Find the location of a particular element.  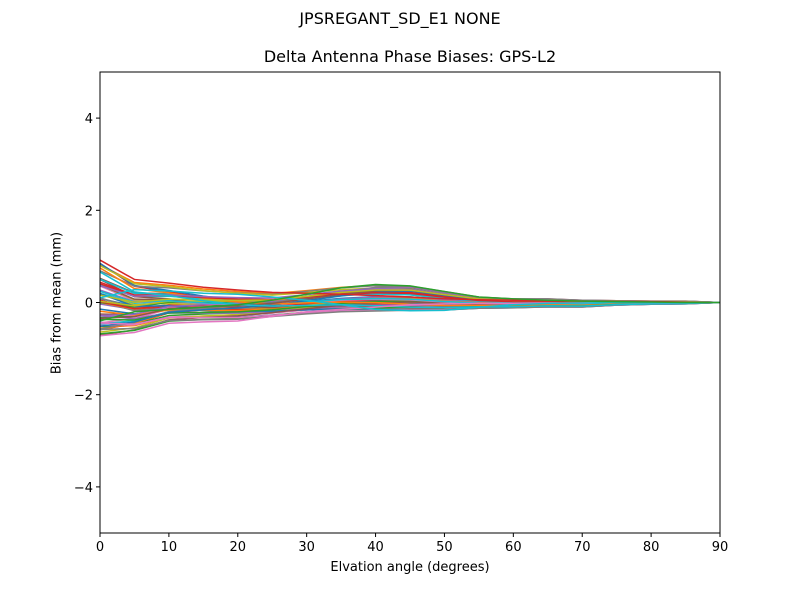

x-tick-label: 30 is located at coordinates (306, 547).